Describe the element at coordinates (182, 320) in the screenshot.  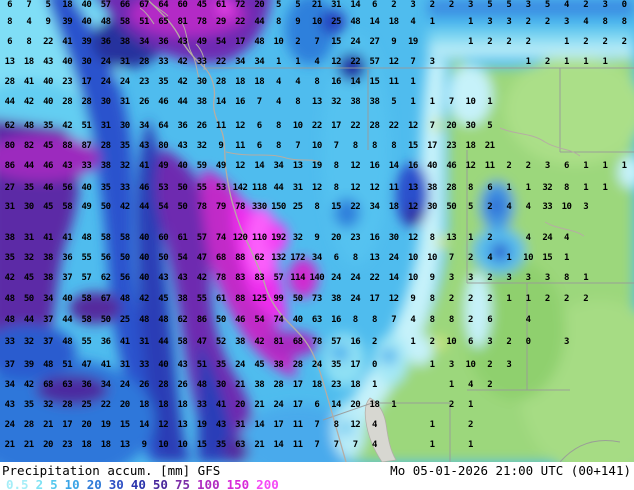
I see `precip-value: 62` at that location.